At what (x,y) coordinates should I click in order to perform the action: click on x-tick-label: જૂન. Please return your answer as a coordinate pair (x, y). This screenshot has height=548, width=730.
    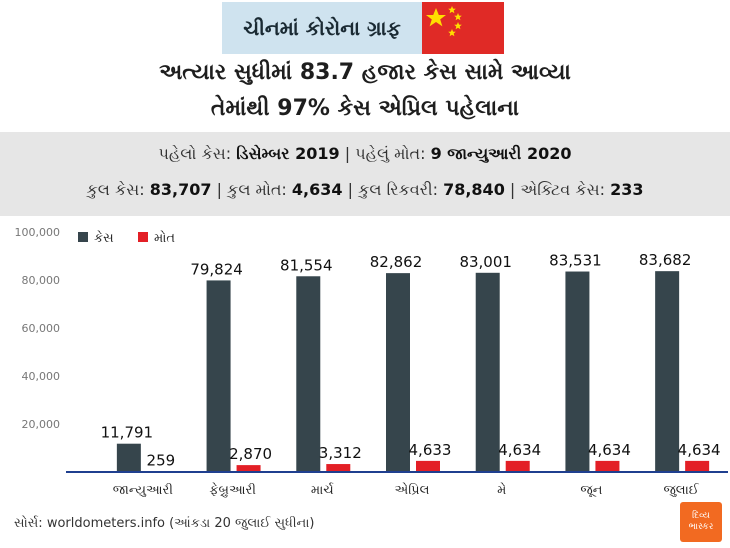
    Looking at the image, I should click on (591, 490).